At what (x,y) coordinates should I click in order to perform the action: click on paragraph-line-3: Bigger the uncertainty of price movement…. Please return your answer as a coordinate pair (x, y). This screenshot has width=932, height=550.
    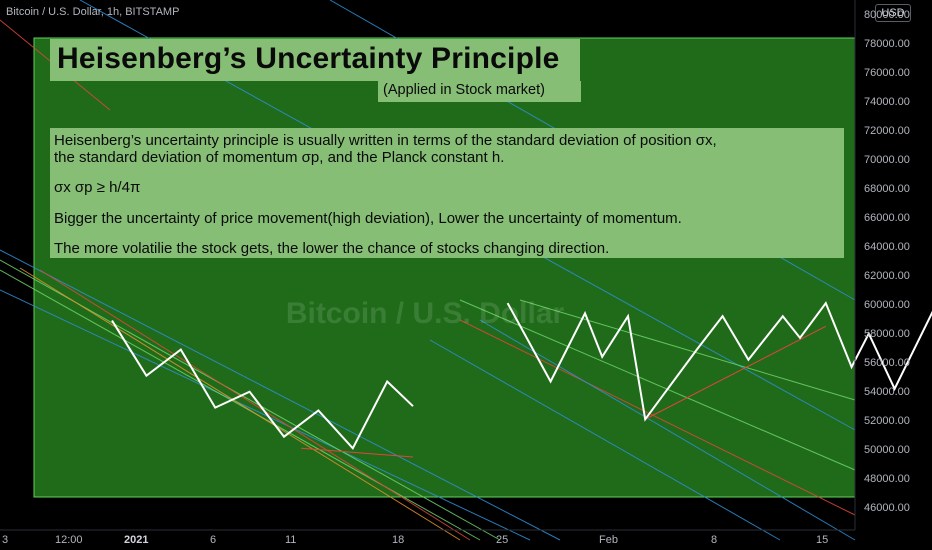
    Looking at the image, I should click on (368, 218).